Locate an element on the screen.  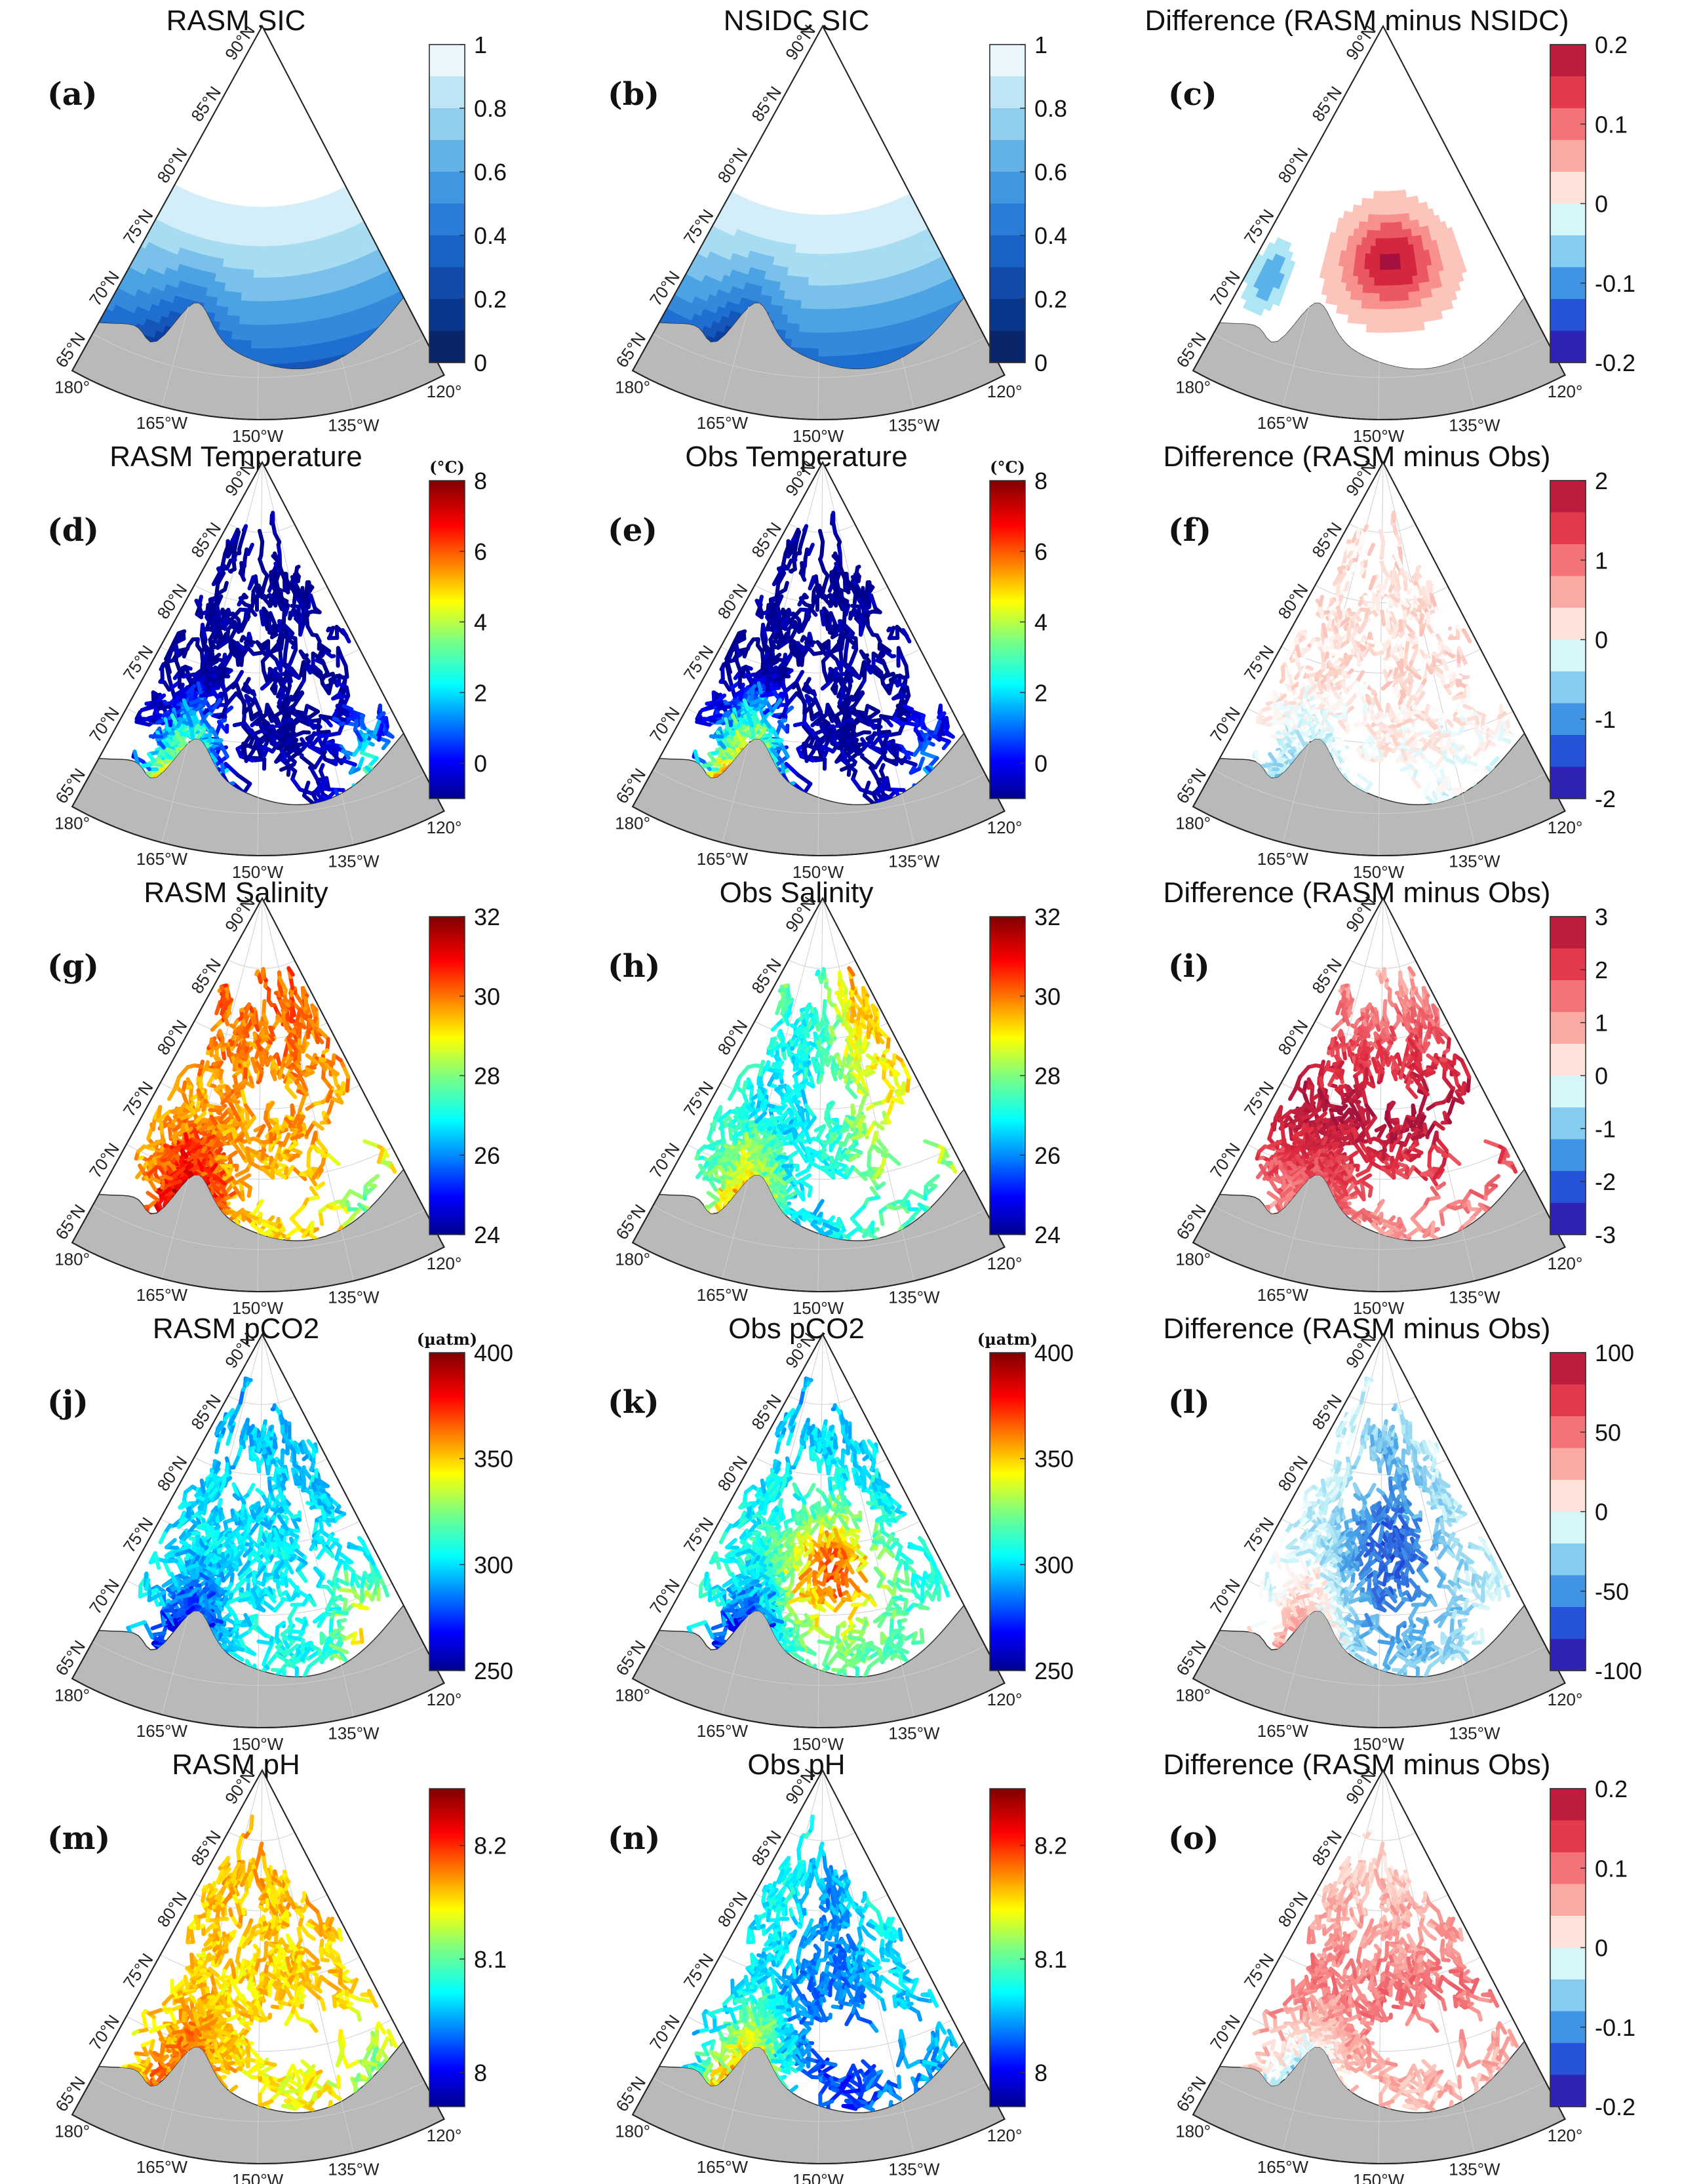
panel-label: (a) is located at coordinates (72, 94).